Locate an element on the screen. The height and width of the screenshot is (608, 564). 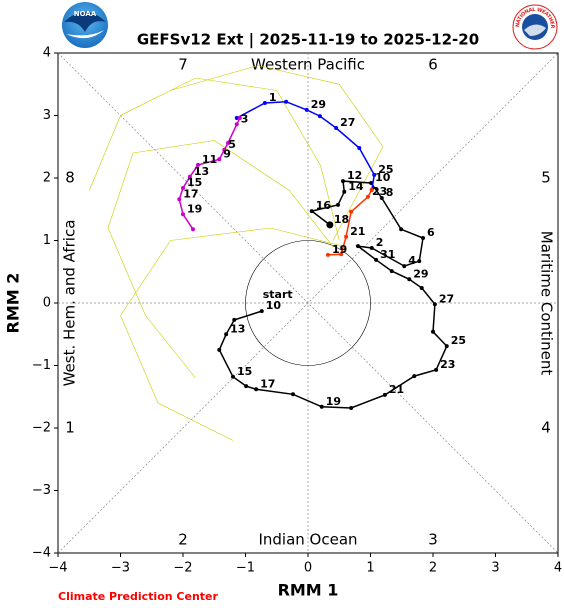
chart-title: GEFSv12 Ext | 2025-11-19 to 2025-12-20 is located at coordinates (308, 40).